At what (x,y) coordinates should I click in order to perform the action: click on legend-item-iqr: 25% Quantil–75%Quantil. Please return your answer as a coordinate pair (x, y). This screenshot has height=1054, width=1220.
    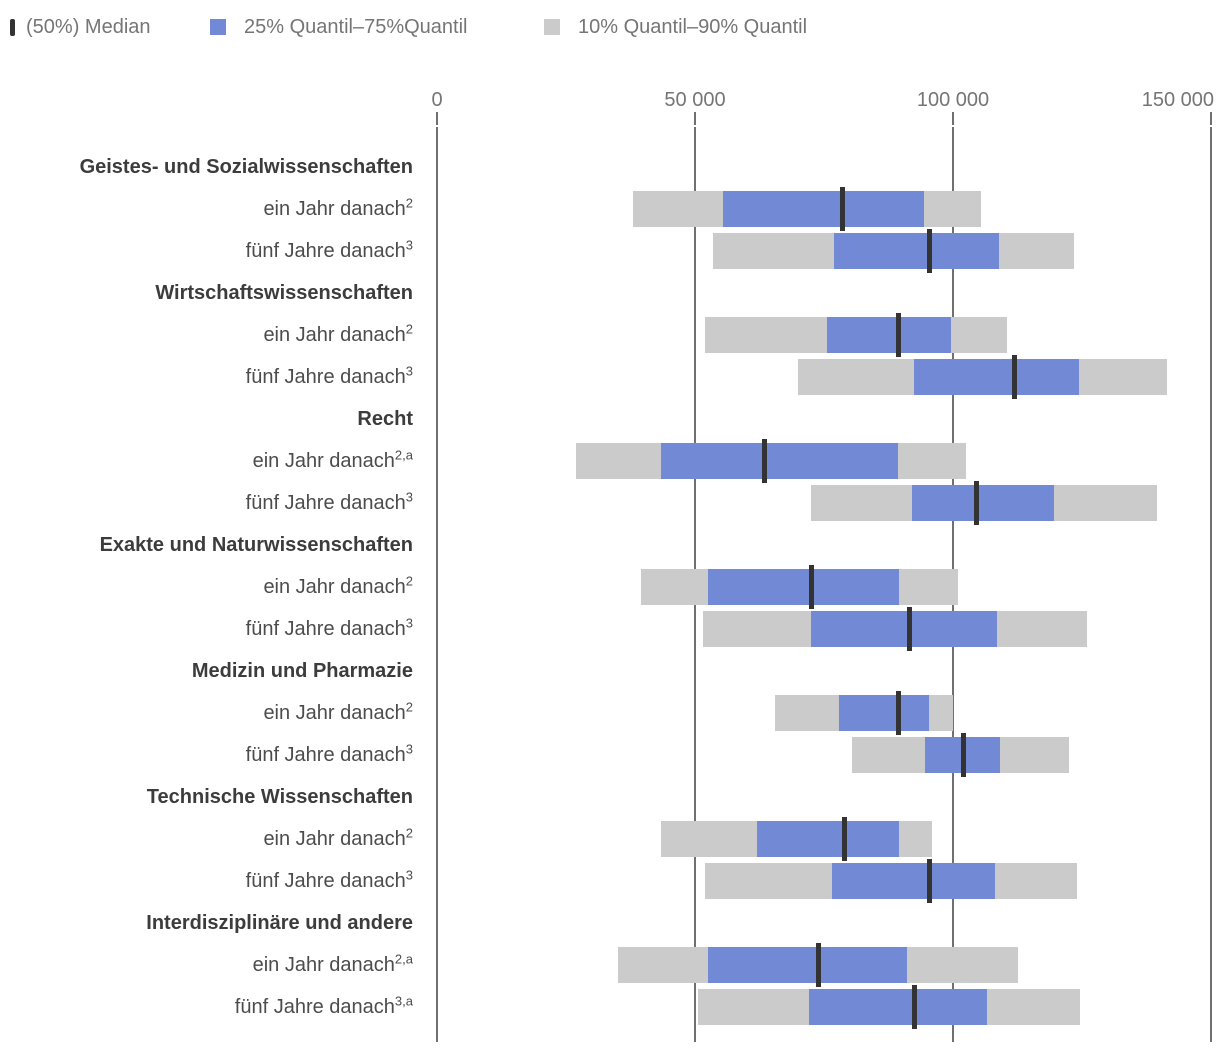
    Looking at the image, I should click on (338, 27).